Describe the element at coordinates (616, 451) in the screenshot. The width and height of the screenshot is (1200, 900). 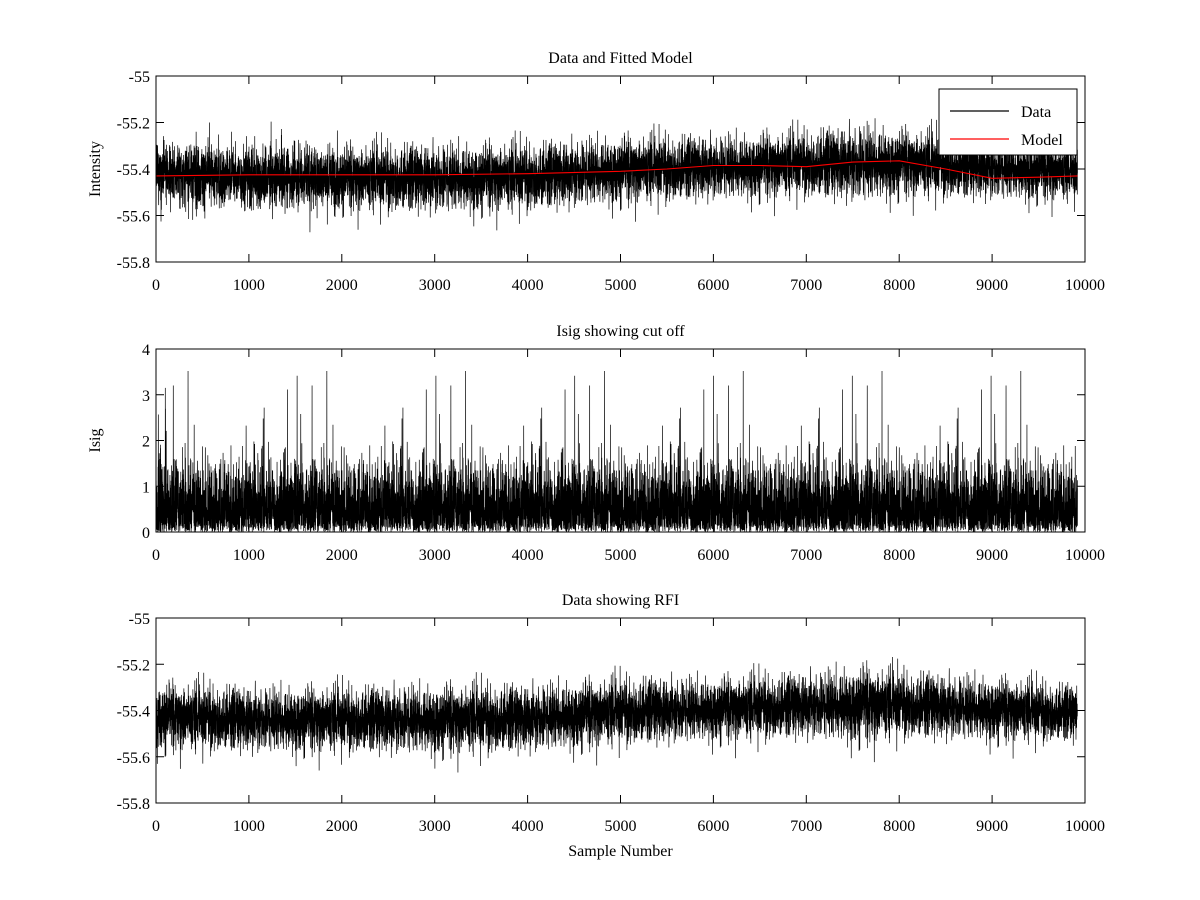
I see `series-line-panel2` at that location.